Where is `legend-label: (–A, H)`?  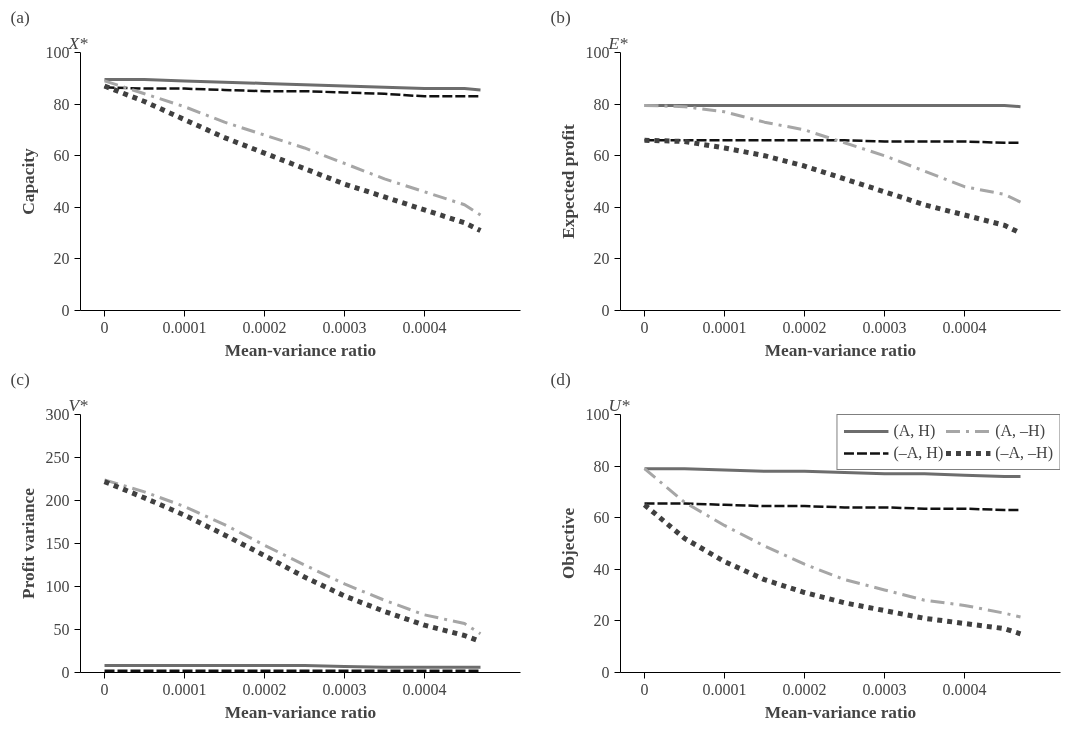
legend-label: (–A, H) is located at coordinates (918, 453).